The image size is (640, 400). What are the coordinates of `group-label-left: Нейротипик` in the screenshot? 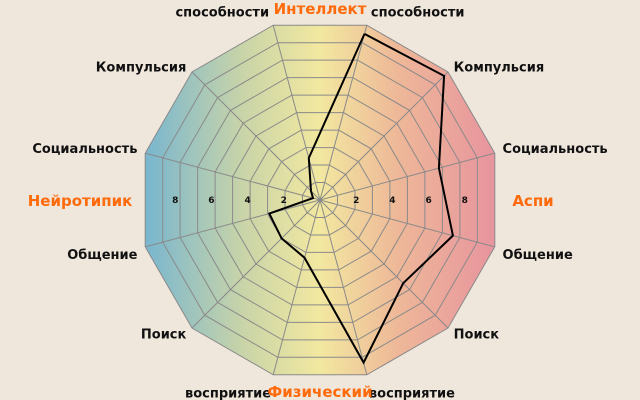 It's located at (80, 201).